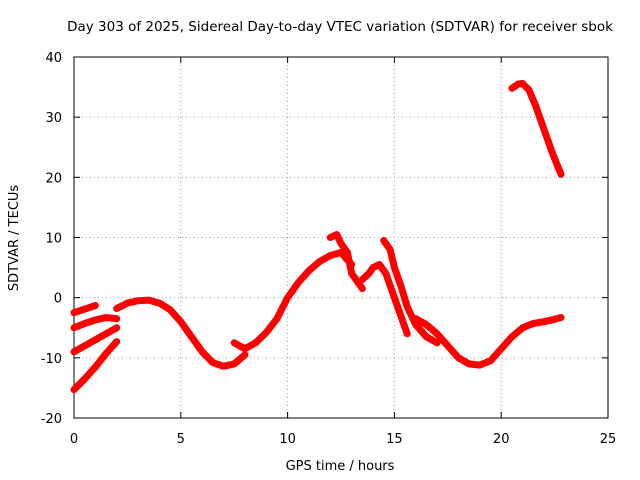  Describe the element at coordinates (14, 238) in the screenshot. I see `y-axis-label: SDTVAR / TECUs` at that location.